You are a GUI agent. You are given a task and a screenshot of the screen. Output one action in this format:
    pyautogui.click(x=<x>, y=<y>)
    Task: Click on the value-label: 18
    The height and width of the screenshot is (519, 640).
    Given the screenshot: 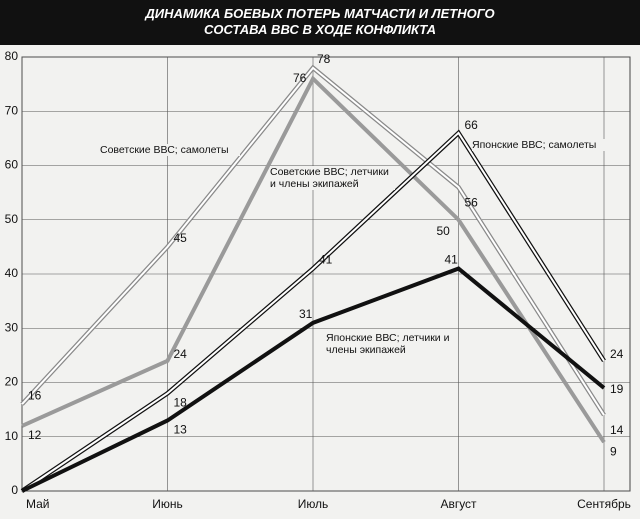 What is the action you would take?
    pyautogui.click(x=181, y=403)
    